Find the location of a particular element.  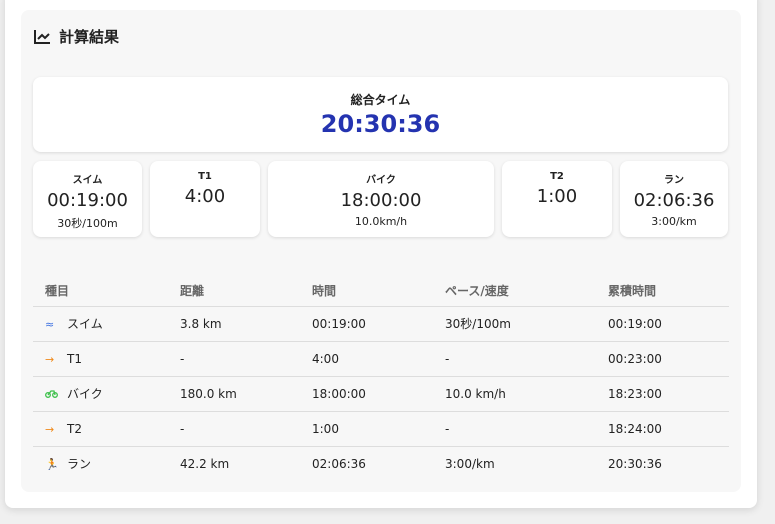

run-icon: 🏃 is located at coordinates (52, 465).